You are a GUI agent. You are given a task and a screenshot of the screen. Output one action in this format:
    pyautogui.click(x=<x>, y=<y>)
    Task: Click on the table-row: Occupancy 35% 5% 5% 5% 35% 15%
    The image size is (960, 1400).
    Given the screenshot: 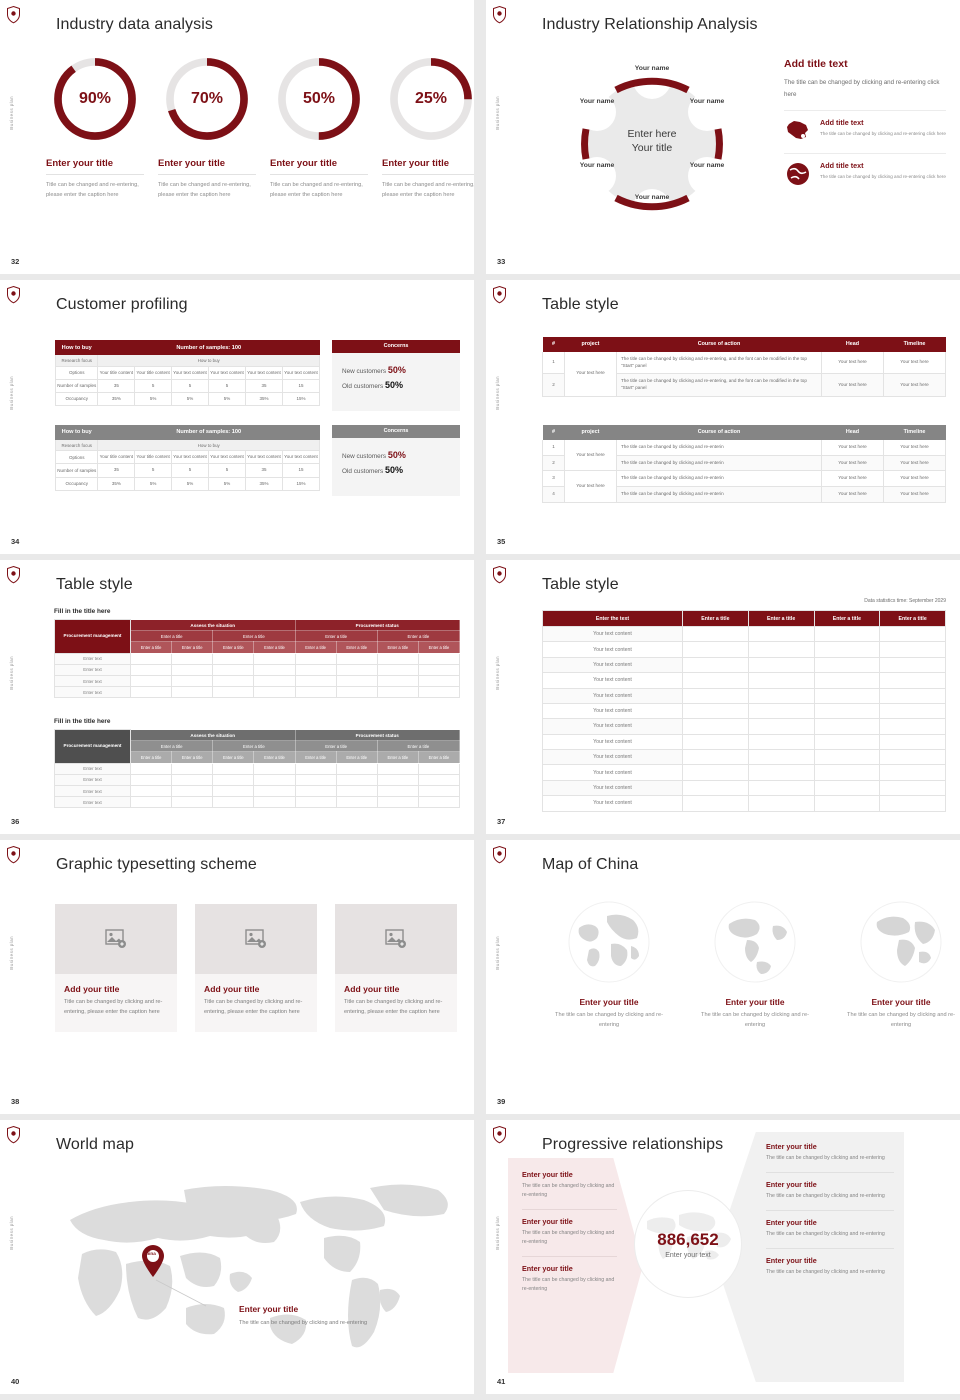 What is the action you would take?
    pyautogui.click(x=187, y=483)
    